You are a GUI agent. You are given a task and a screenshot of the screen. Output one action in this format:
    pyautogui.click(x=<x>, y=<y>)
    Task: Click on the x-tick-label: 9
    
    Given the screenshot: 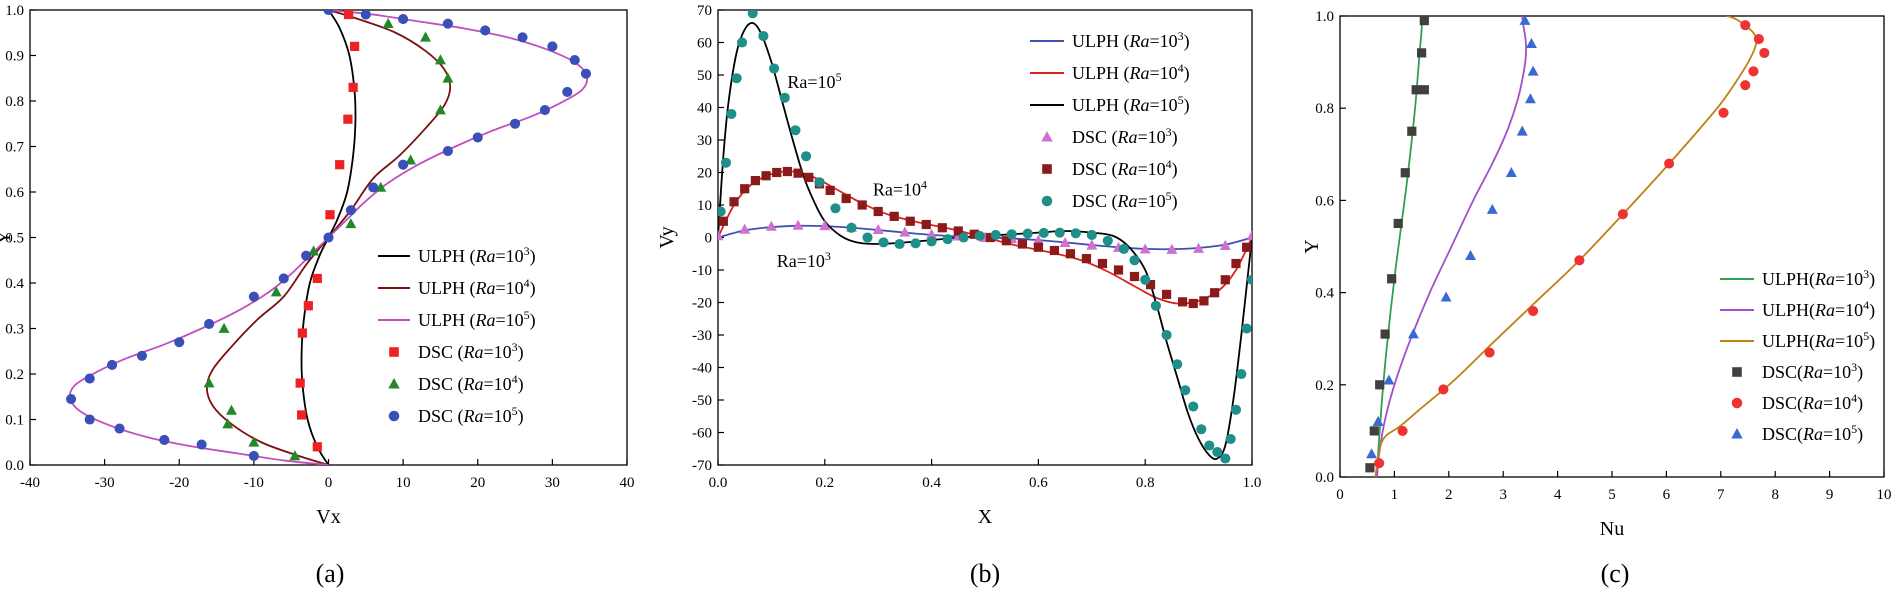 What is the action you would take?
    pyautogui.click(x=1830, y=495)
    